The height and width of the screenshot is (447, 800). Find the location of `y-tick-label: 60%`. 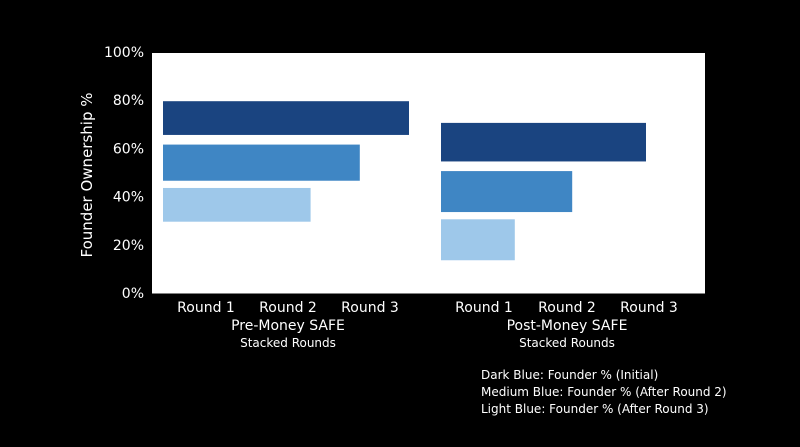

y-tick-label: 60% is located at coordinates (128, 149).